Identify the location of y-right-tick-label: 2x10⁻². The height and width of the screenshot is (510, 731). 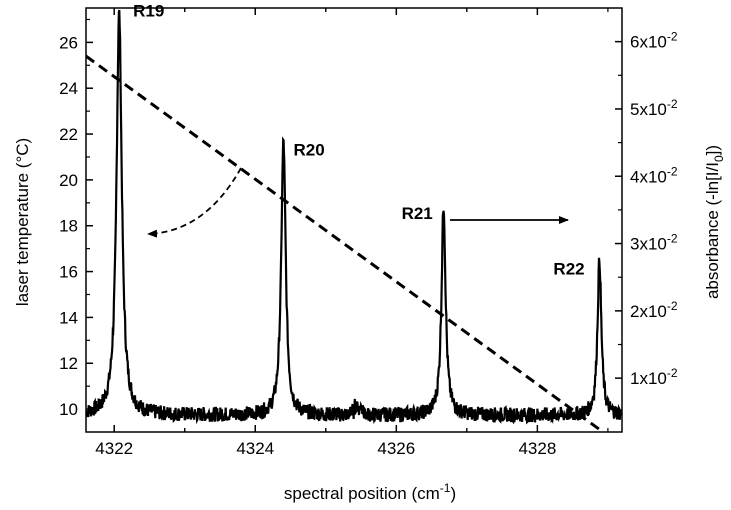
(654, 310).